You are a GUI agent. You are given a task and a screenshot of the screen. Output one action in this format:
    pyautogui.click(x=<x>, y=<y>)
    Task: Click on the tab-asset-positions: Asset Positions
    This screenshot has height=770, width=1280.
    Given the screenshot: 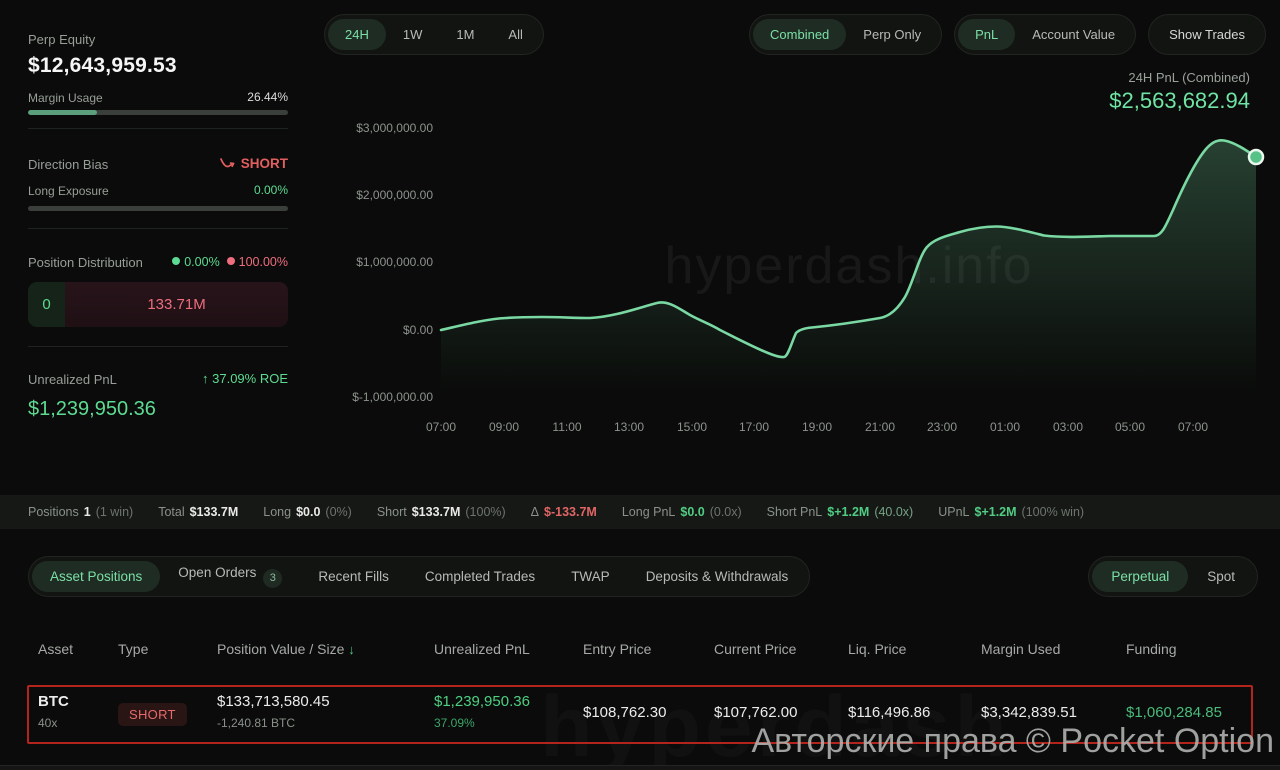 What is the action you would take?
    pyautogui.click(x=96, y=576)
    